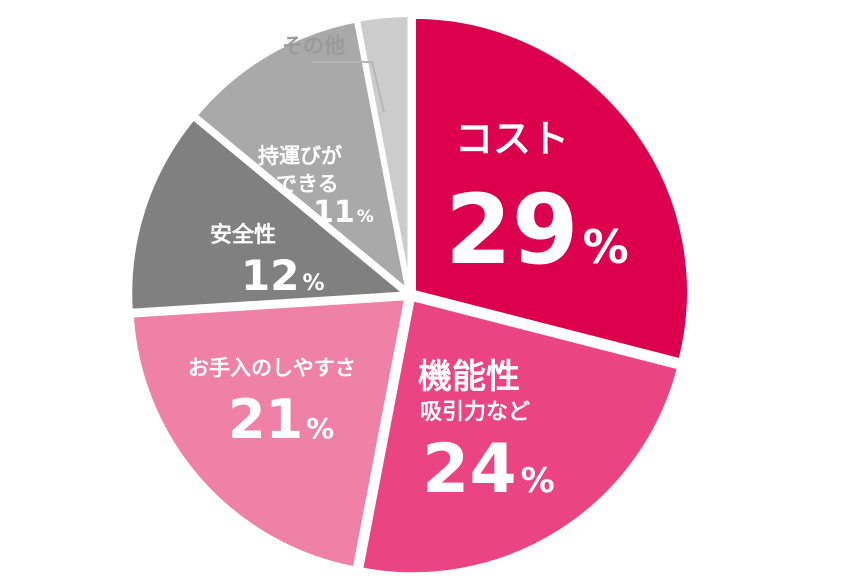 This screenshot has width=854, height=582. I want to click on slice-label-name: その他, so click(313, 46).